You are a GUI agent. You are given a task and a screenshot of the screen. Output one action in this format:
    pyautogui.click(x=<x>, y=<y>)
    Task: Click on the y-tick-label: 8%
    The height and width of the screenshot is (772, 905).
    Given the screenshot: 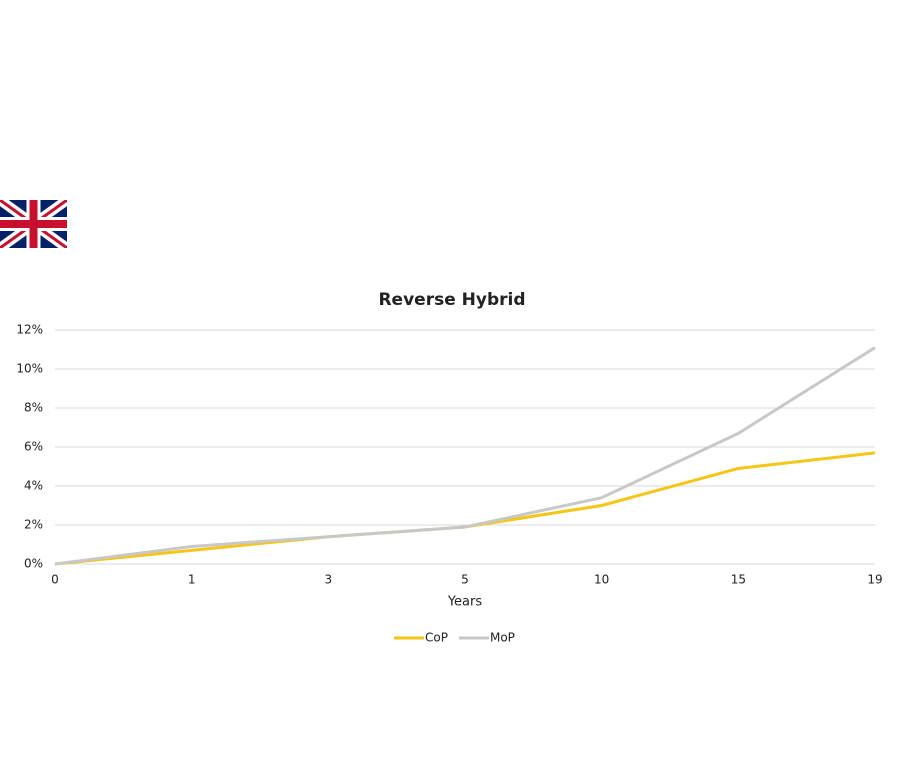 What is the action you would take?
    pyautogui.click(x=33, y=408)
    